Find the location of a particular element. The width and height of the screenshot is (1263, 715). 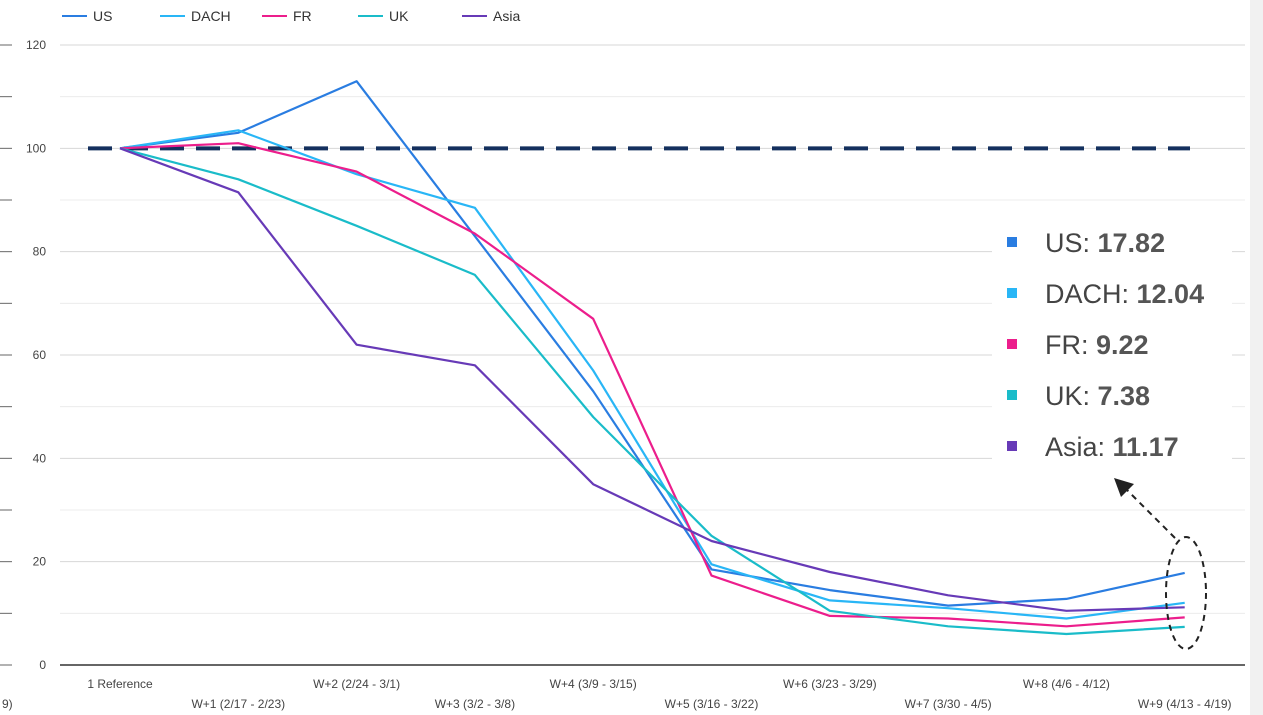

y-tick-label: 20 is located at coordinates (40, 562).